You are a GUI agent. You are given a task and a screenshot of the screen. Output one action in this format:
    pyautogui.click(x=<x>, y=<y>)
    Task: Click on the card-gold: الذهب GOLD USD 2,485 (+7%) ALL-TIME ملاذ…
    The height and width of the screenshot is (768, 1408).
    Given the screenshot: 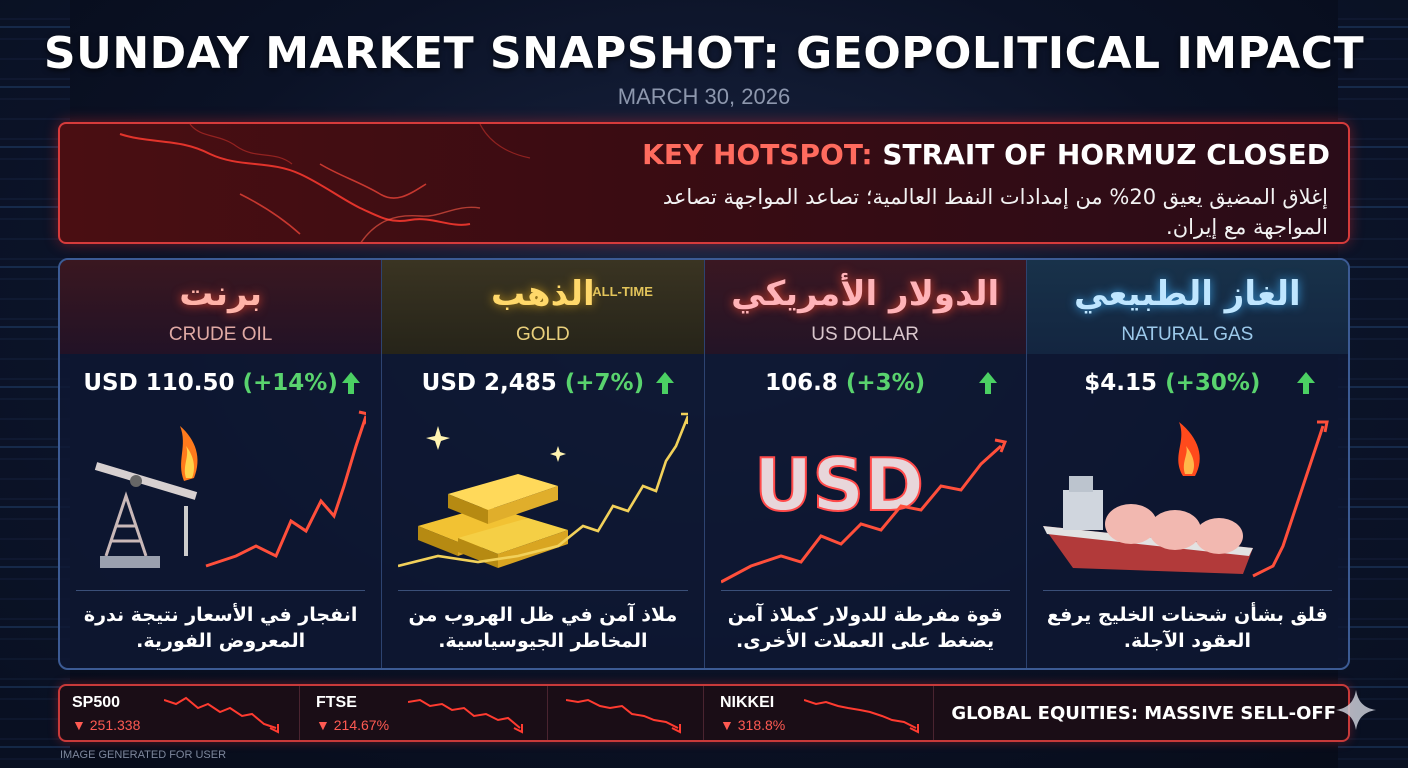 What is the action you would take?
    pyautogui.click(x=543, y=464)
    